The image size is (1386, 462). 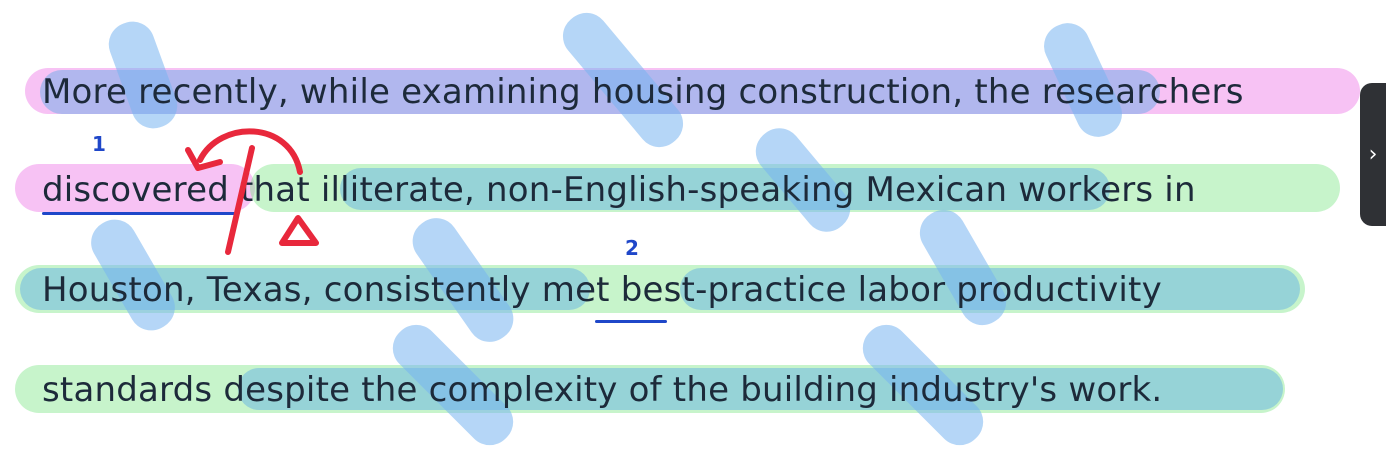 I want to click on underline-met, so click(x=631, y=321).